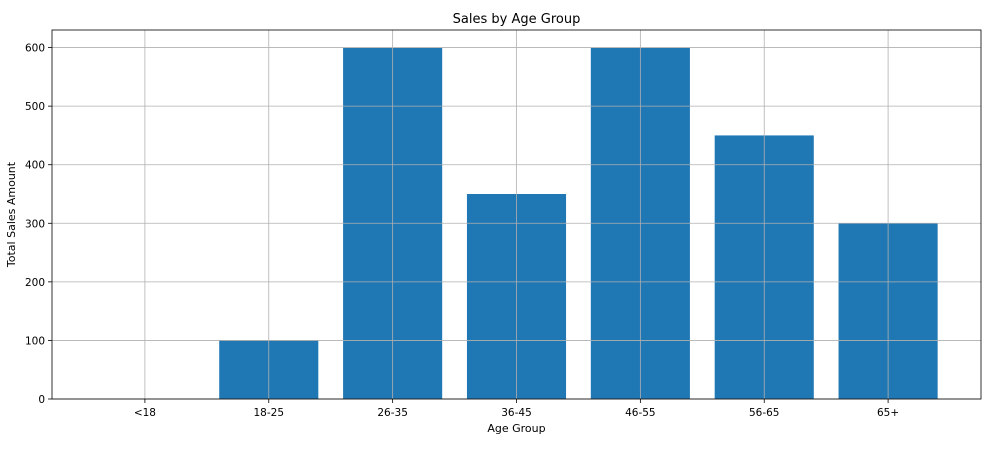 The width and height of the screenshot is (994, 453). Describe the element at coordinates (516, 428) in the screenshot. I see `x-axis-label: Age Group` at that location.